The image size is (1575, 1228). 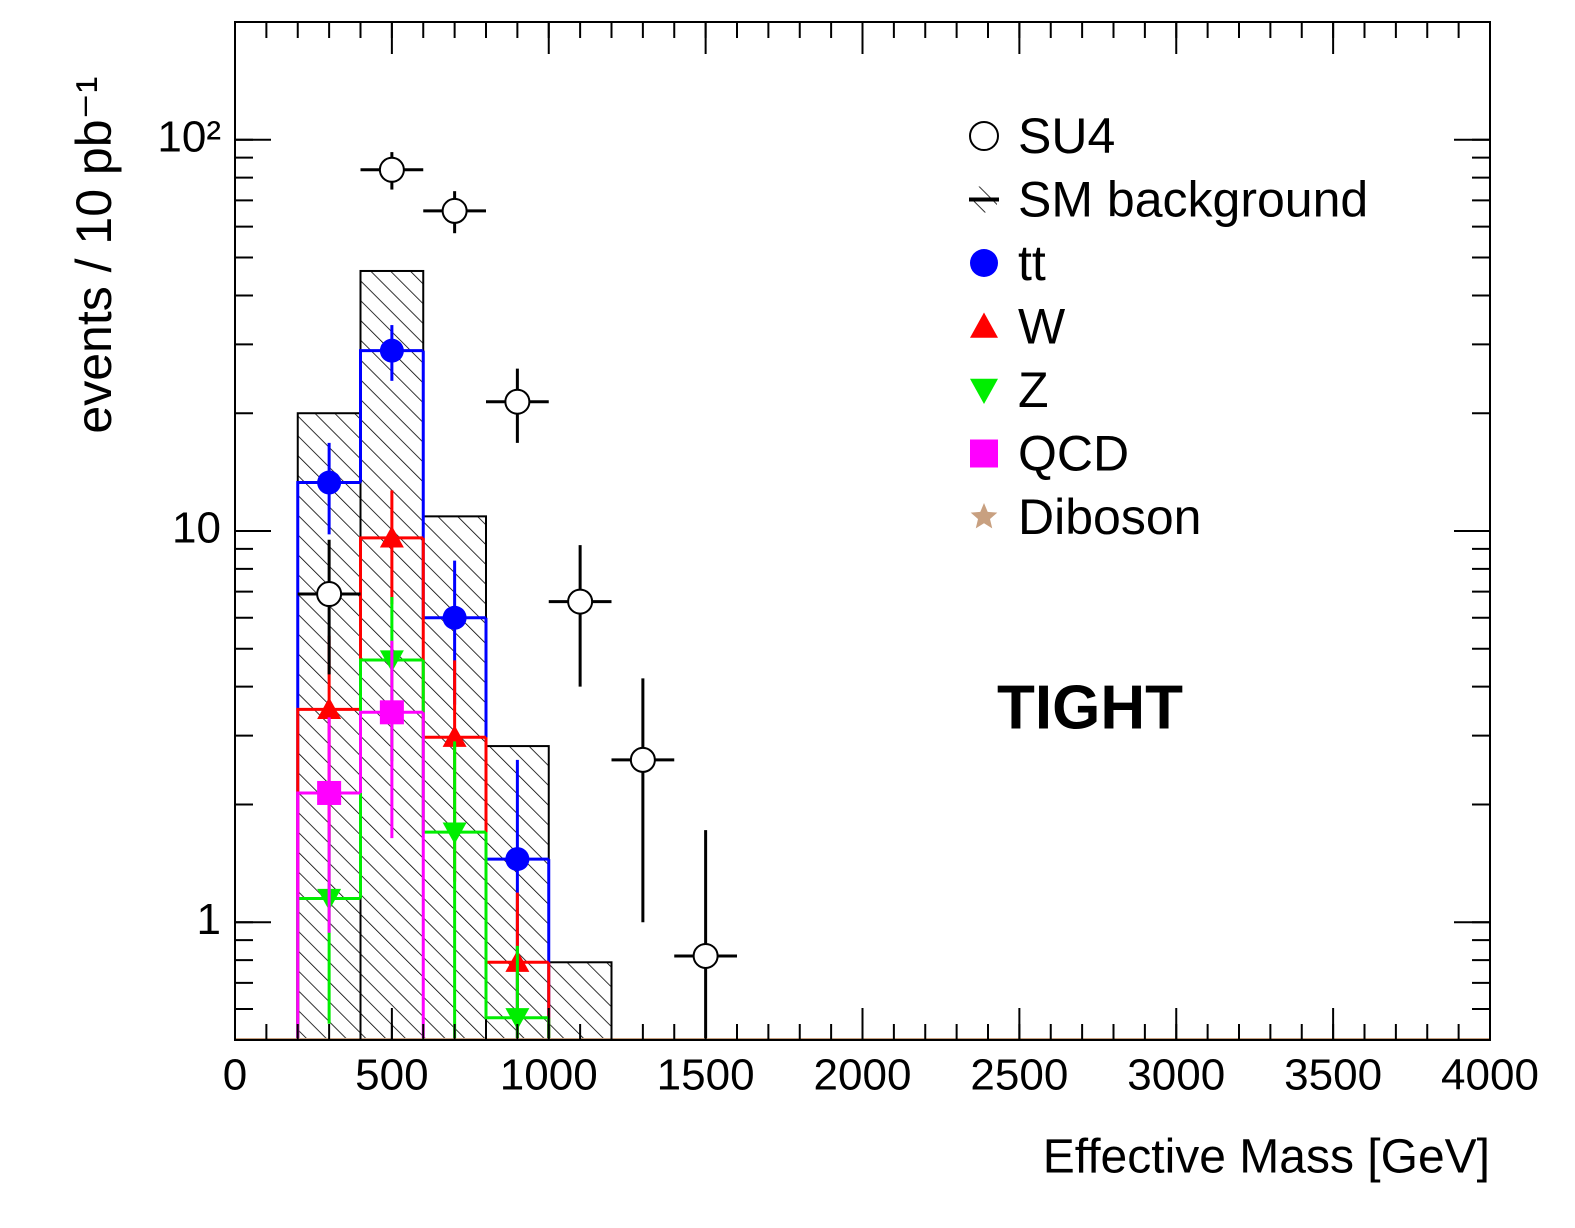 I want to click on x-tick-label: 2000, so click(x=863, y=1075).